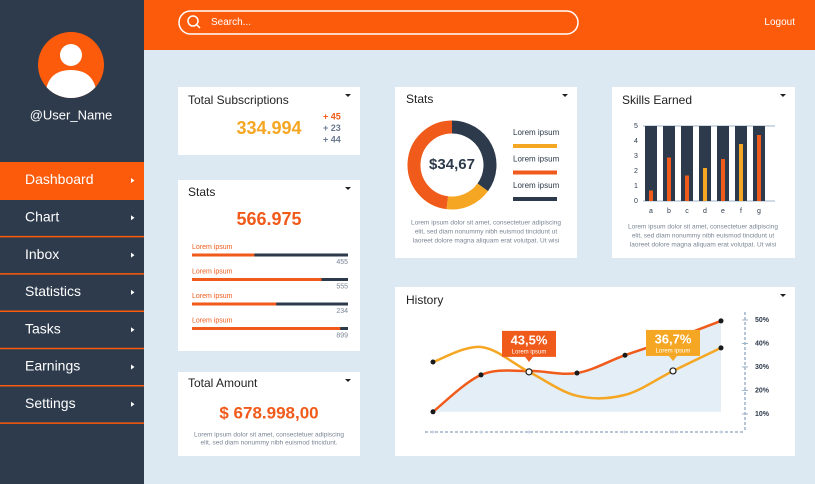 The width and height of the screenshot is (815, 484). I want to click on stats-row-value: 555, so click(342, 286).